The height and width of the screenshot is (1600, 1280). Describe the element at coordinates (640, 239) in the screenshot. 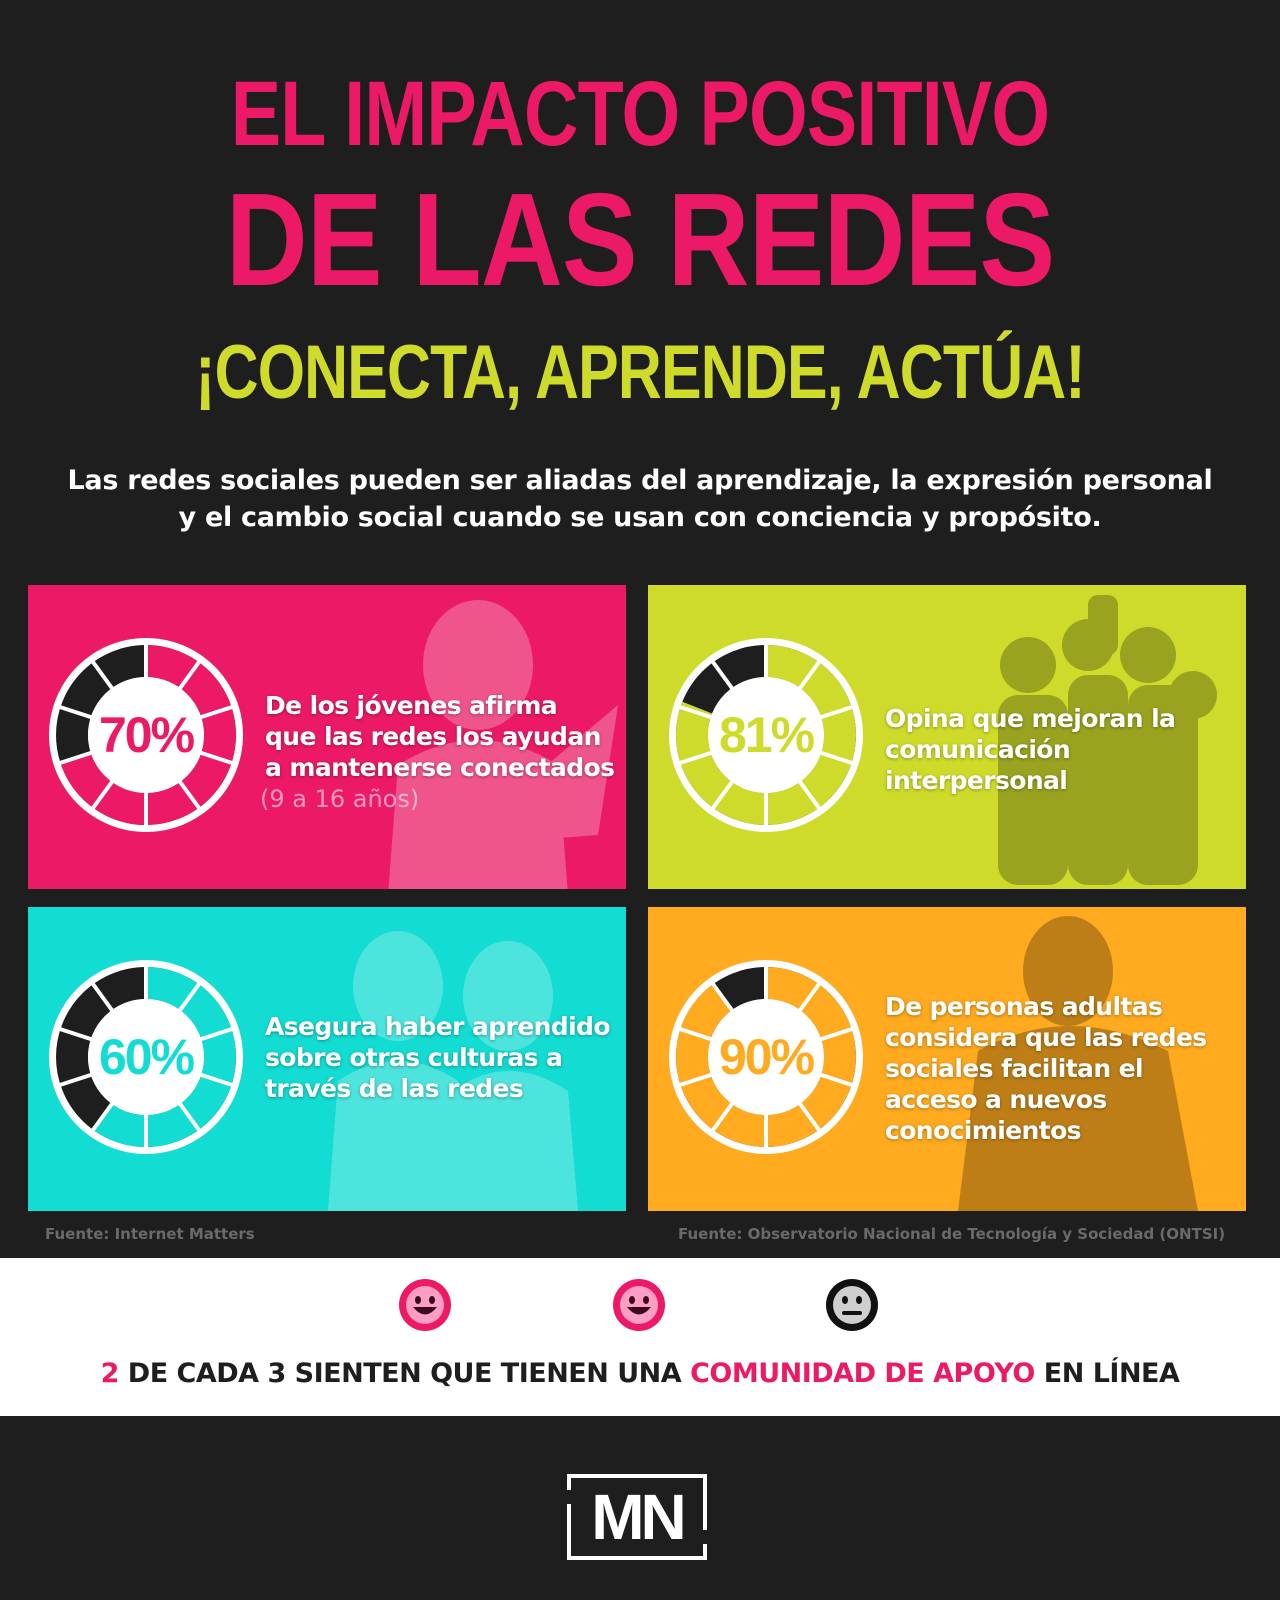

I see `page-title-line2: DE LAS REDES` at that location.